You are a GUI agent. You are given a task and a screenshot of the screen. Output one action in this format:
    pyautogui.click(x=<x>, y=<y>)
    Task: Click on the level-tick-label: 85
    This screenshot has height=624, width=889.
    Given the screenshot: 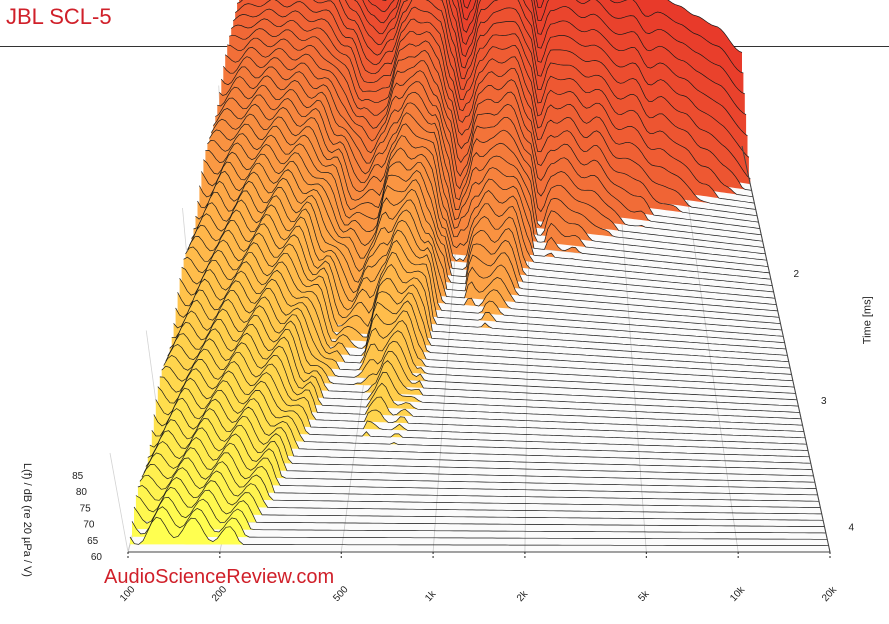 What is the action you would take?
    pyautogui.click(x=78, y=476)
    